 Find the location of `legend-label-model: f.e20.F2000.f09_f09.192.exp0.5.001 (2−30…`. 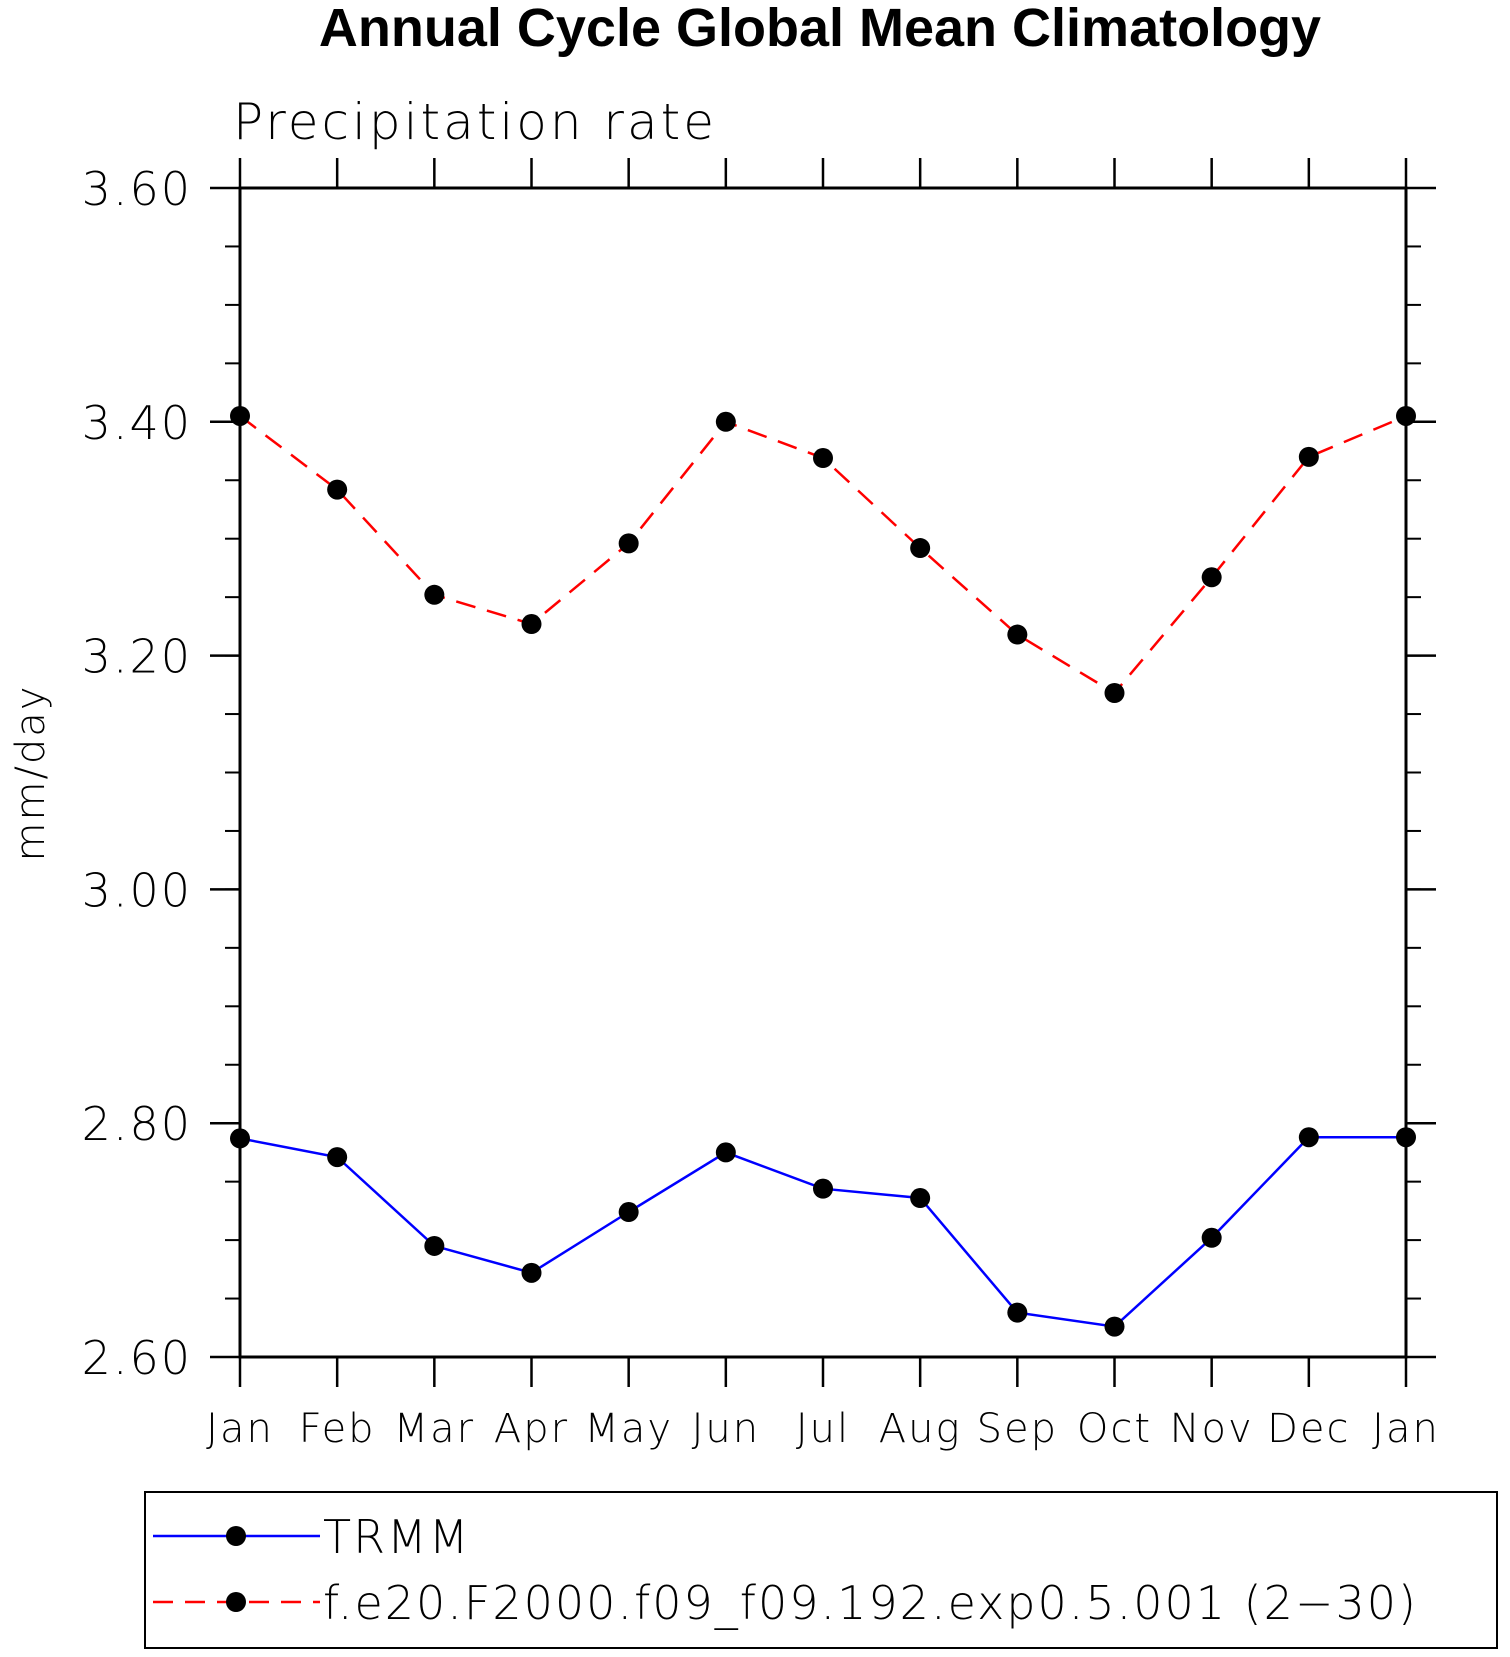

legend-label-model: f.e20.F2000.f09_f09.192.exp0.5.001 (2−30… is located at coordinates (870, 1603).